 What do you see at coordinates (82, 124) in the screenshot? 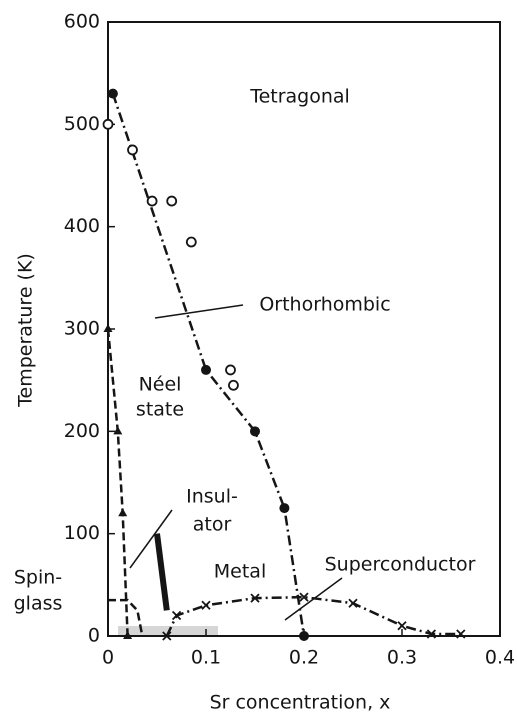
I see `y-tick-label: 500` at bounding box center [82, 124].